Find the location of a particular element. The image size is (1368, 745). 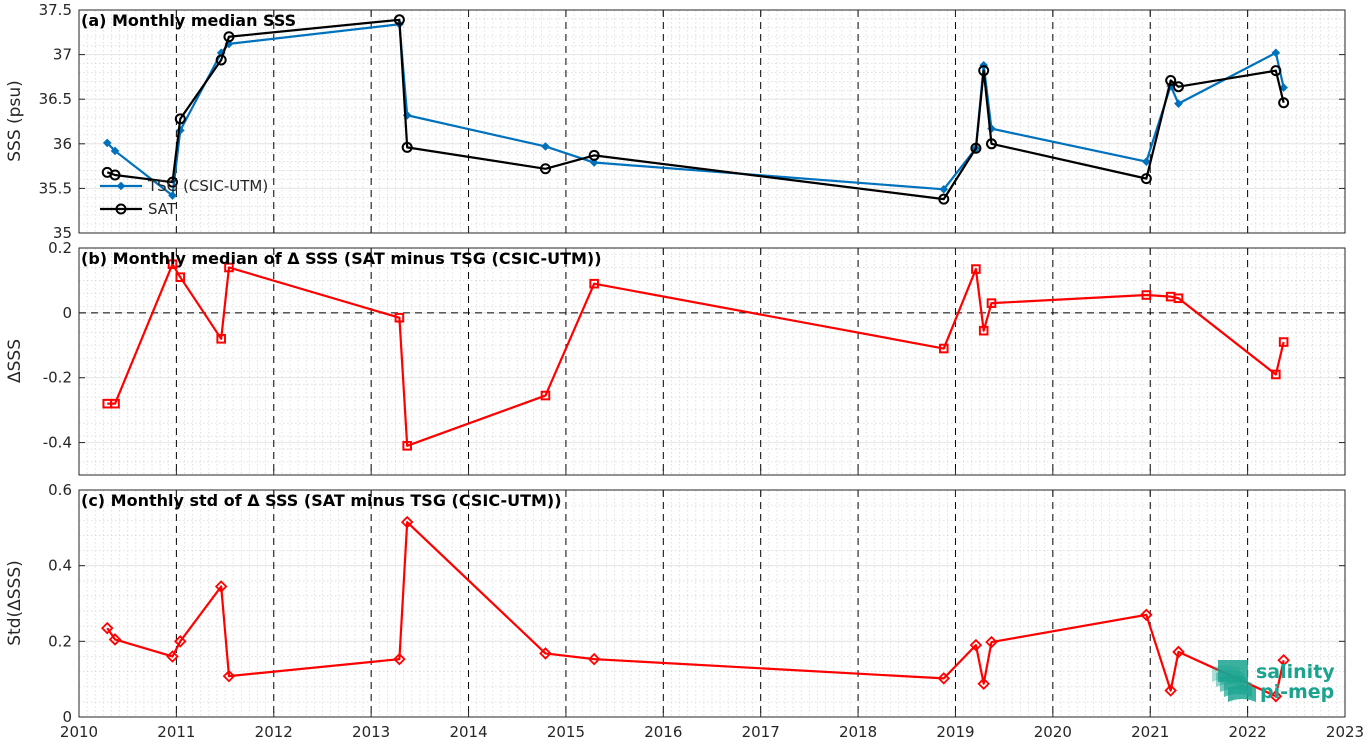

logo-block-shape is located at coordinates (1233, 671).